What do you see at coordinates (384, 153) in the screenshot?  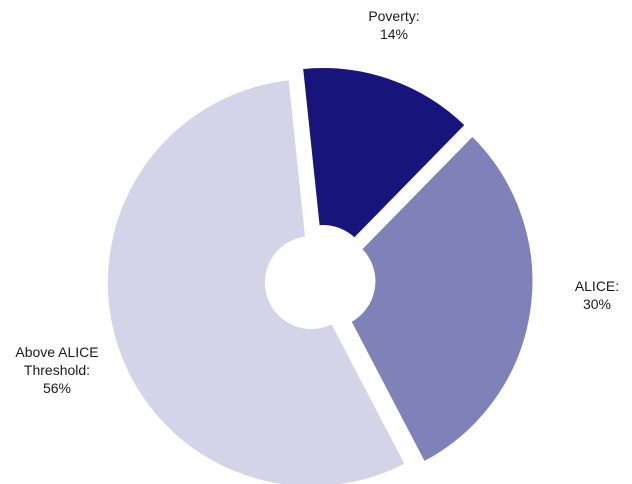 I see `pie-slice-poverty` at bounding box center [384, 153].